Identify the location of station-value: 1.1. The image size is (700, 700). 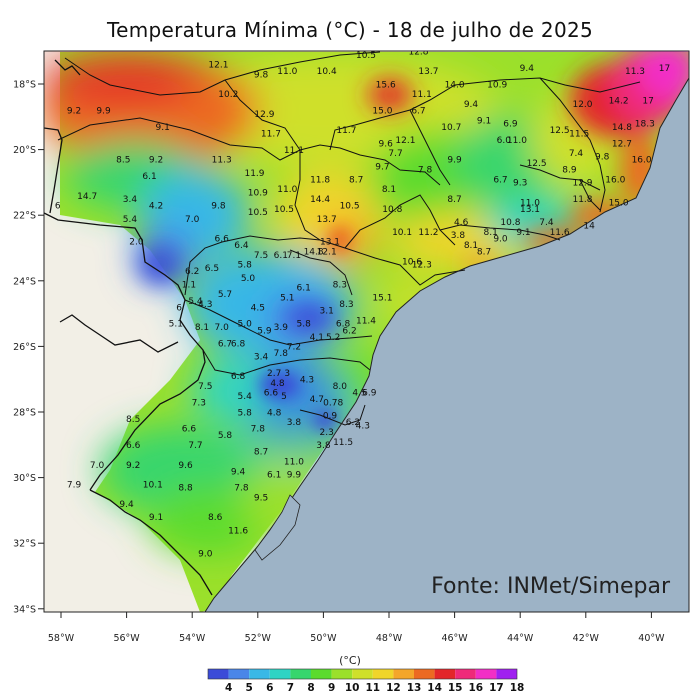
(189, 285).